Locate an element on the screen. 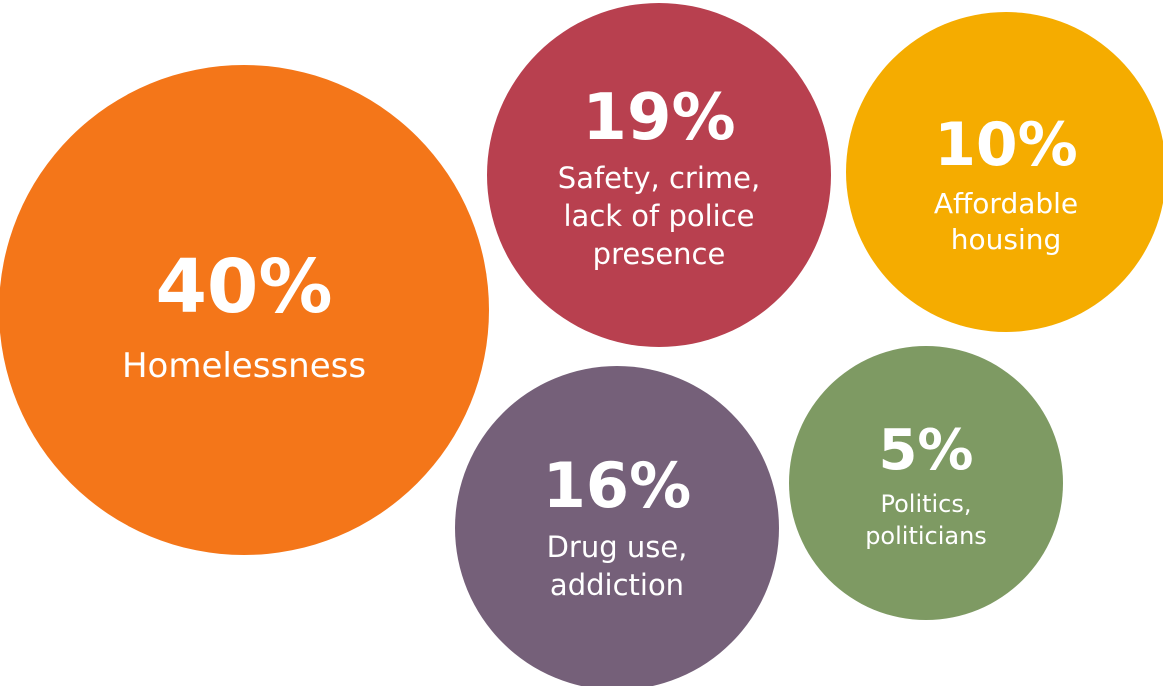  bubble-value-label: 19% is located at coordinates (658, 118).